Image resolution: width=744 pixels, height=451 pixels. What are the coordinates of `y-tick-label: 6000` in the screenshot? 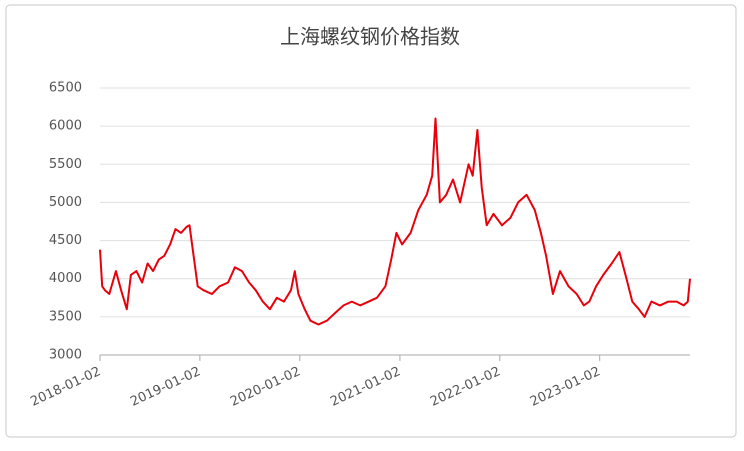 It's located at (65, 126).